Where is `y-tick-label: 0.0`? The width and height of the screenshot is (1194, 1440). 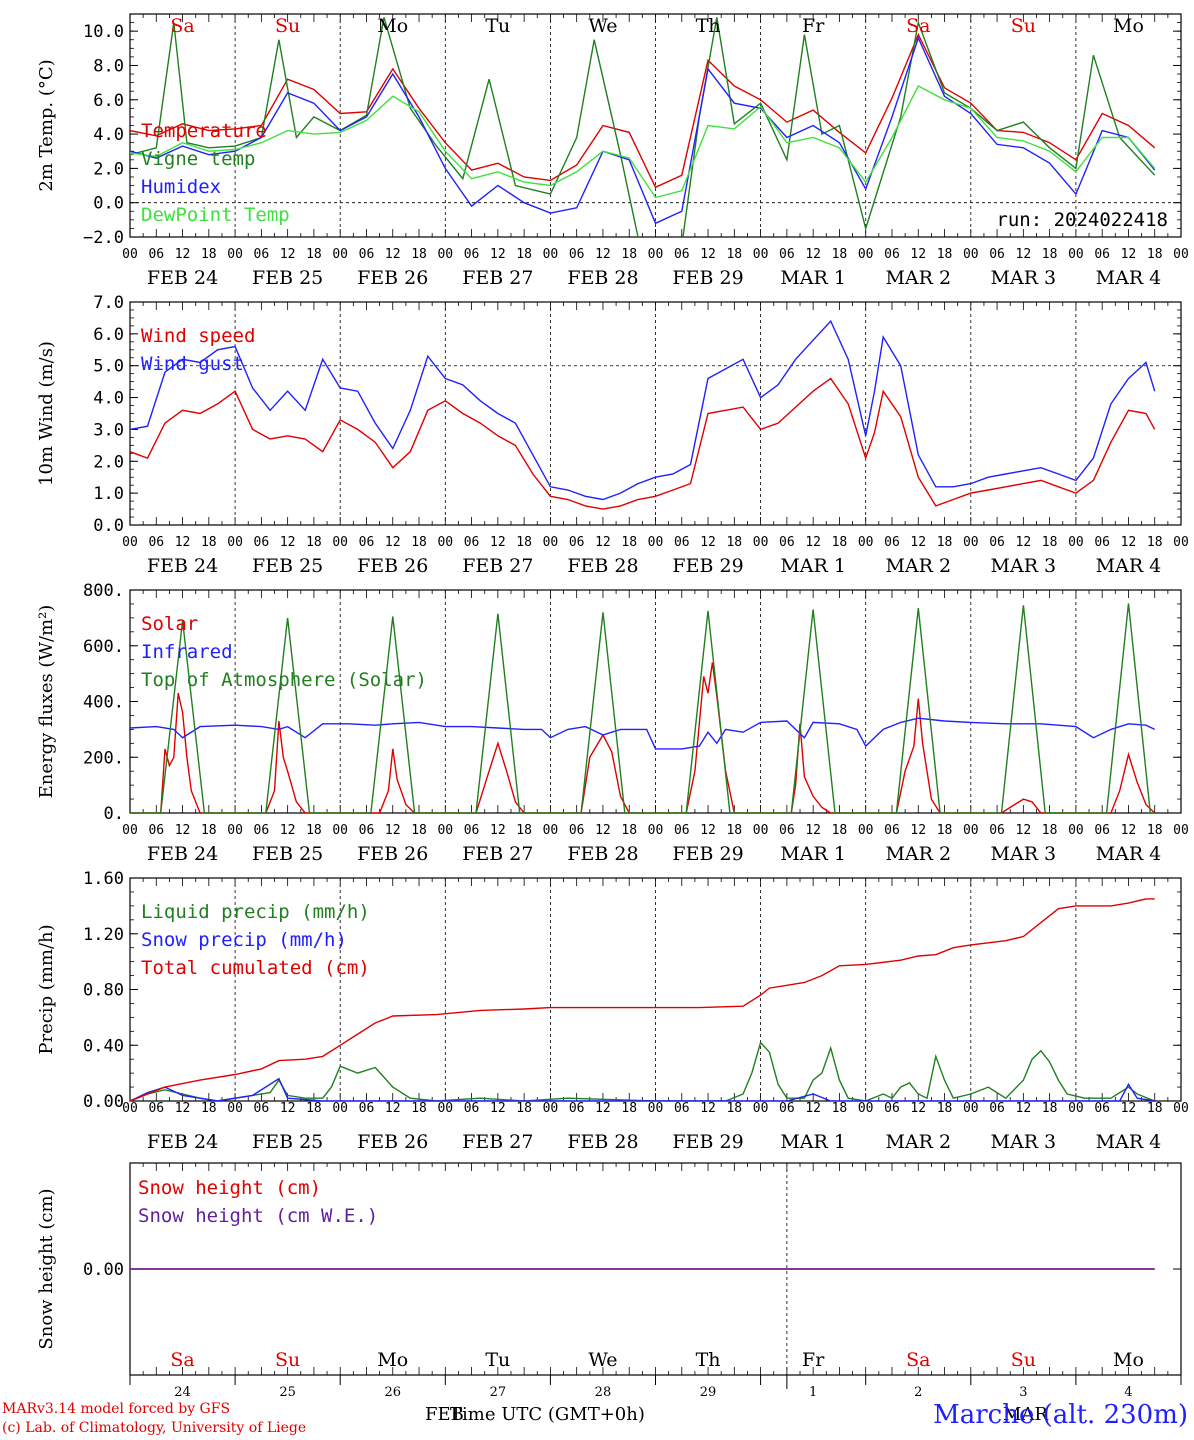 y-tick-label: 0.0 is located at coordinates (108, 526).